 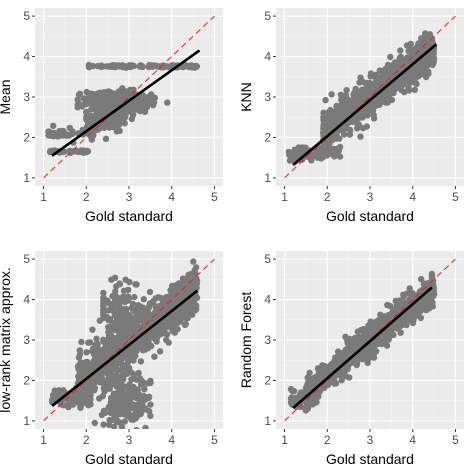 I want to click on y-tick-label: 3, so click(x=267, y=97).